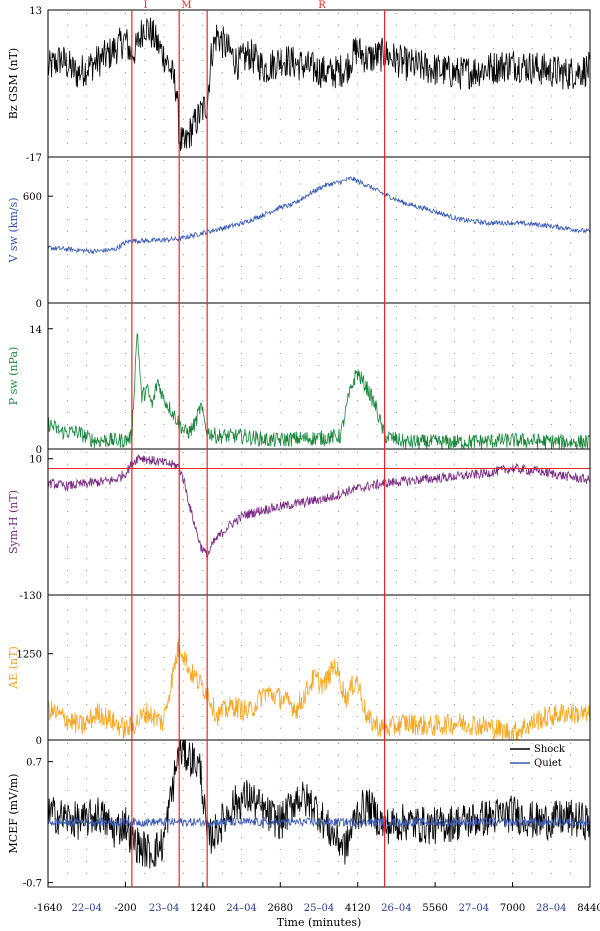  Describe the element at coordinates (48, 908) in the screenshot. I see `x-tick-label: -1640` at that location.